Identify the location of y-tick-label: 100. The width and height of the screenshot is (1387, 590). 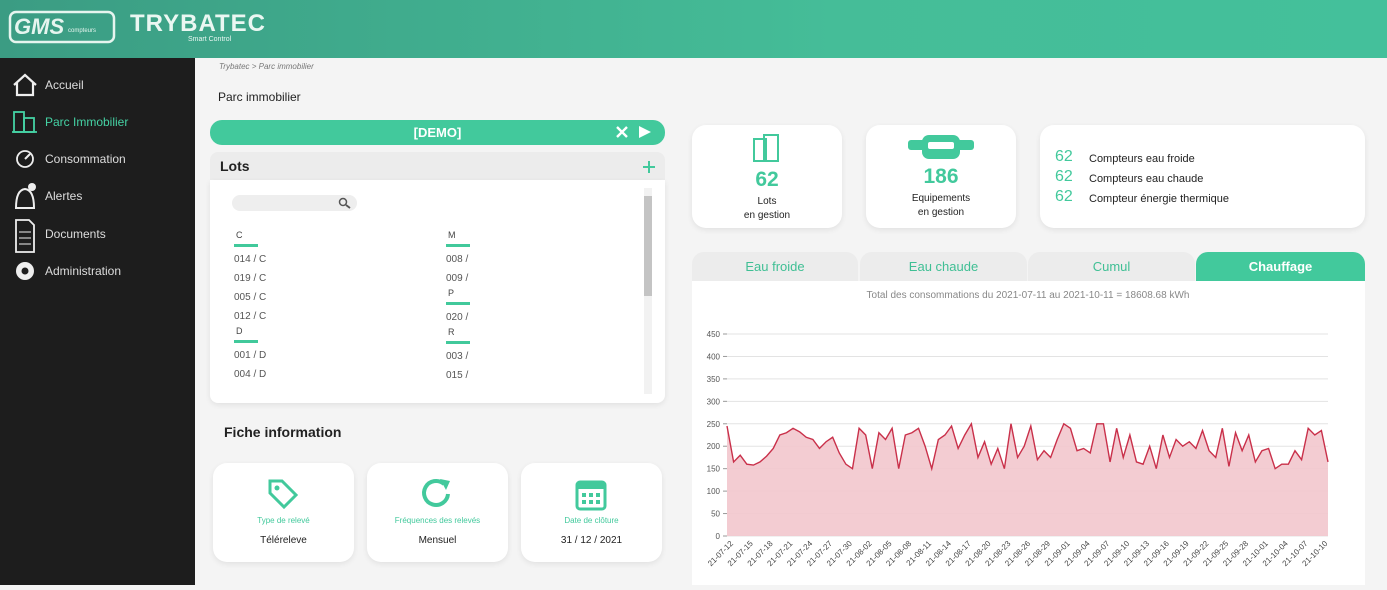
(714, 491).